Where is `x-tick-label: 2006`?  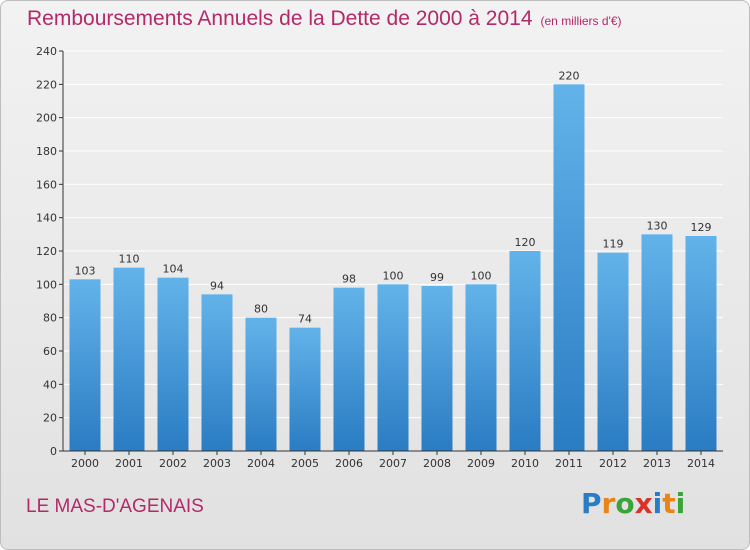 x-tick-label: 2006 is located at coordinates (349, 463).